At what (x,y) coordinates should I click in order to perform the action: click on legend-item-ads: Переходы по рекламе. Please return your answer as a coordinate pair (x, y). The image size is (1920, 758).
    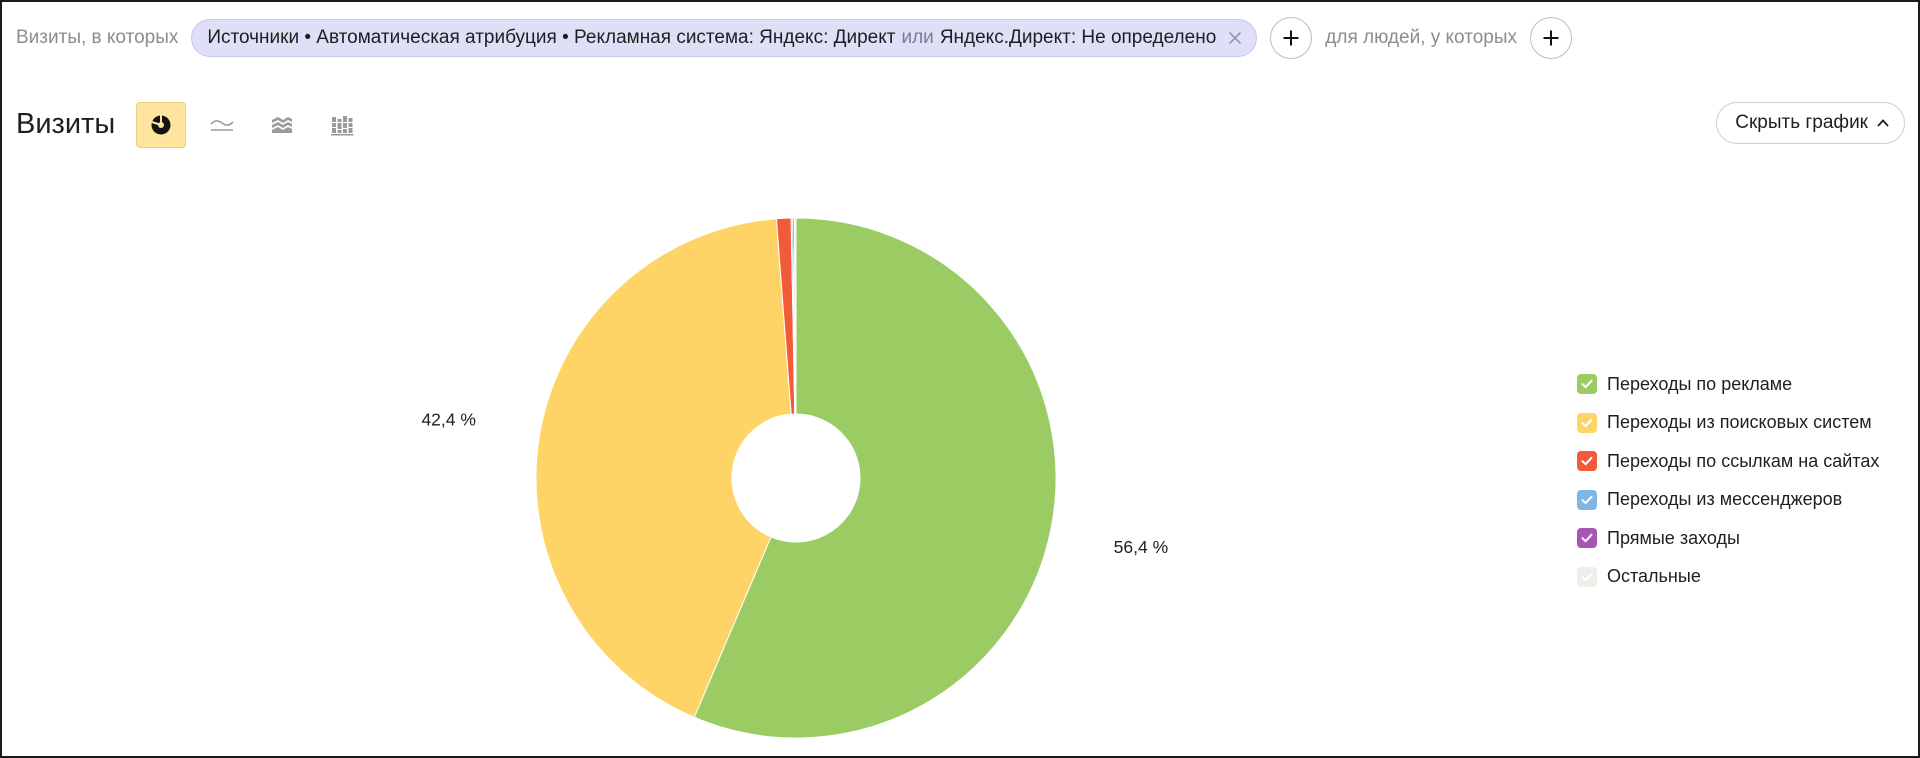
    Looking at the image, I should click on (1728, 384).